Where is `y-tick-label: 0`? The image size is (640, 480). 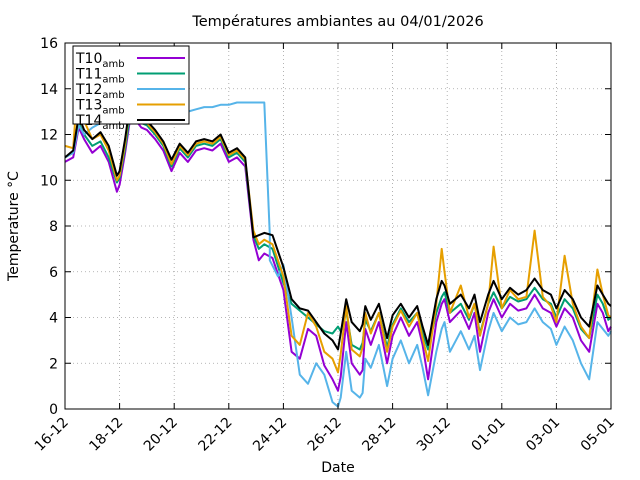
y-tick-label: 0 is located at coordinates (53, 410).